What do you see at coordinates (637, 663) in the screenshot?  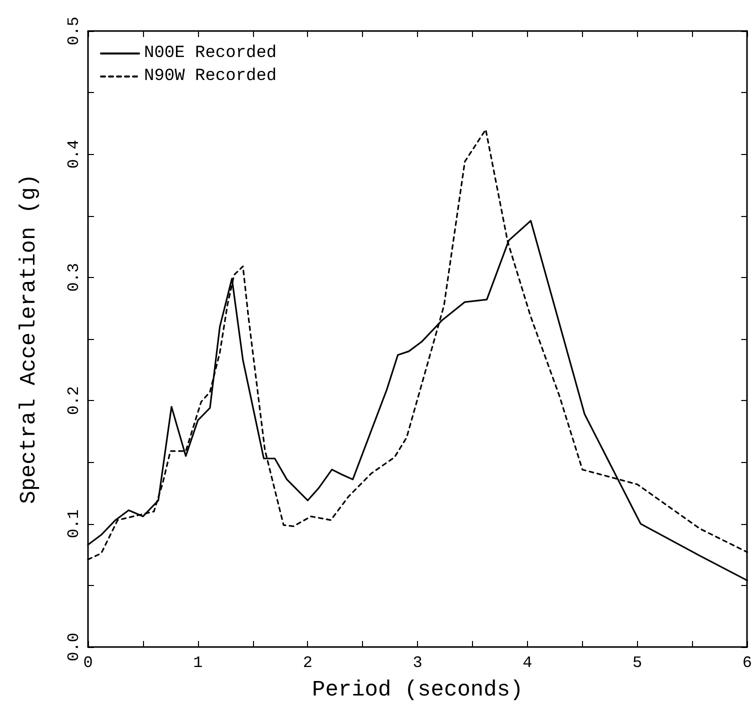 I see `x-tick-label: 5` at bounding box center [637, 663].